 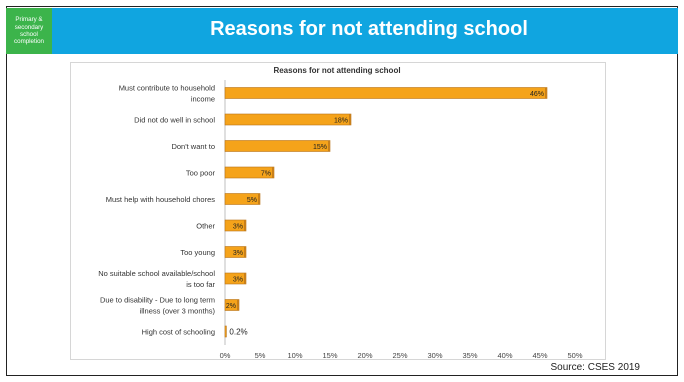 I want to click on x-tick-label: 0%, so click(x=225, y=355).